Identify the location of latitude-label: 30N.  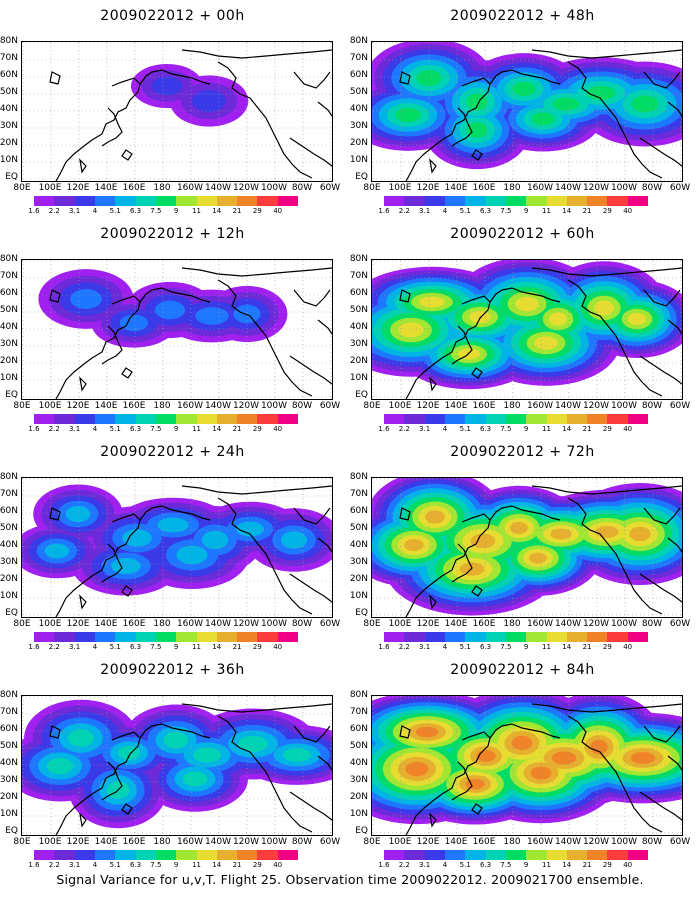
(358, 562).